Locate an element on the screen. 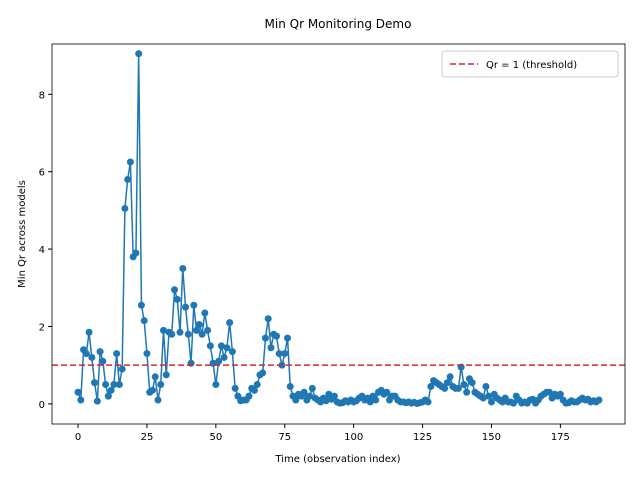 Image resolution: width=640 pixels, height=484 pixels. x-tick-label: 100 is located at coordinates (353, 437).